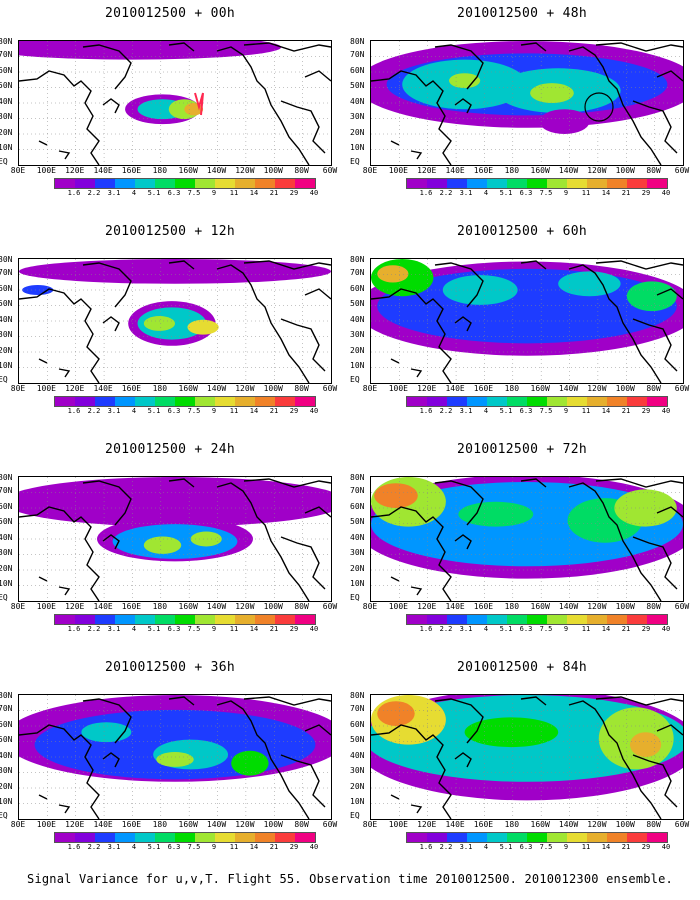 Image resolution: width=700 pixels, height=900 pixels. What do you see at coordinates (114, 847) in the screenshot?
I see `colorbar-value-label: 3.1` at bounding box center [114, 847].